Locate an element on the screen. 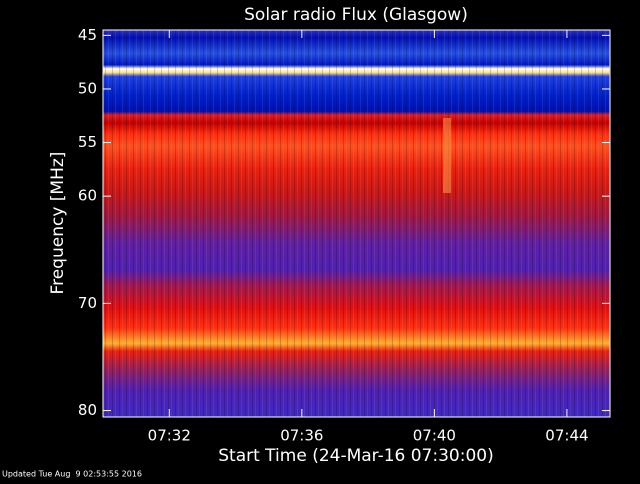 Image resolution: width=640 pixels, height=484 pixels. y-tick-label: 45 is located at coordinates (87, 35).